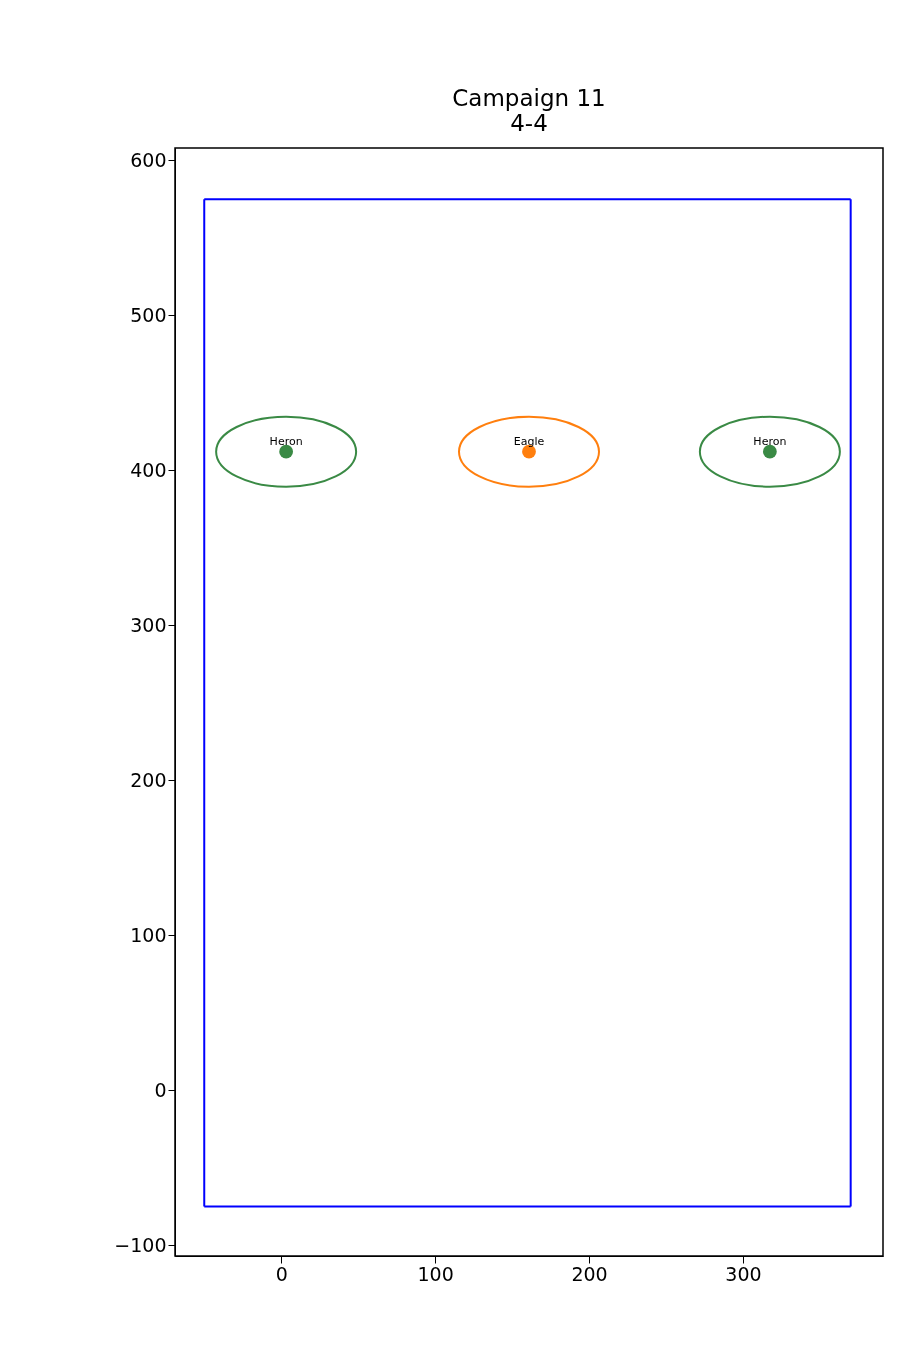  What do you see at coordinates (529, 441) in the screenshot?
I see `series-label: Eagle` at bounding box center [529, 441].